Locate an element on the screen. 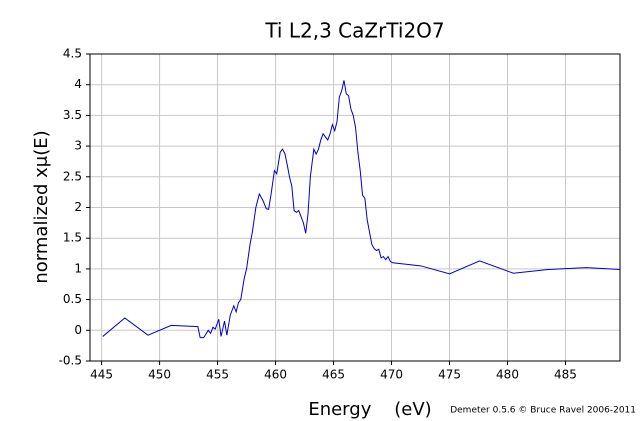 This screenshot has height=421, width=640. x-tick-label: 465 is located at coordinates (333, 375).